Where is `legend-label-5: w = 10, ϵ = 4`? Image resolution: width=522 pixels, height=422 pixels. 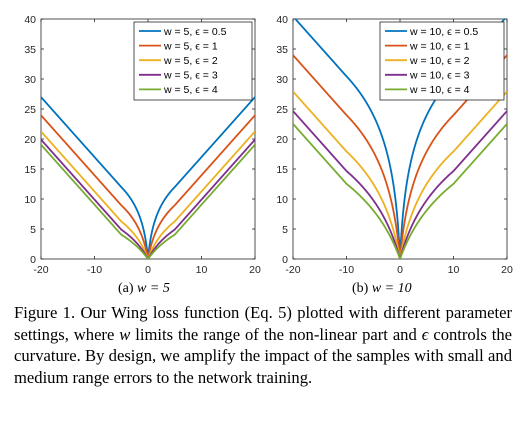
legend-label-5: w = 10, ϵ = 4 is located at coordinates (439, 90).